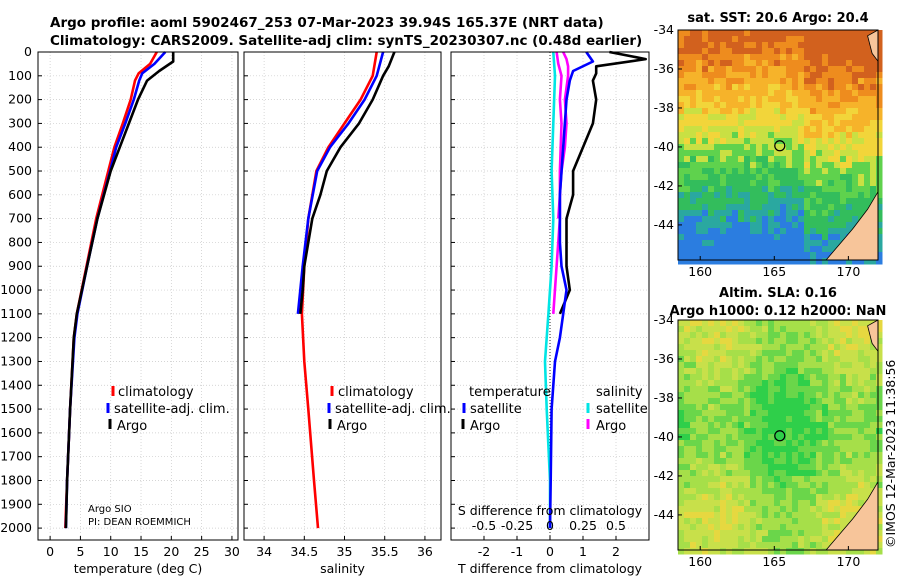 Image resolution: width=900 pixels, height=580 pixels. I want to click on legend-sal-argo-label: Argo, so click(611, 426).